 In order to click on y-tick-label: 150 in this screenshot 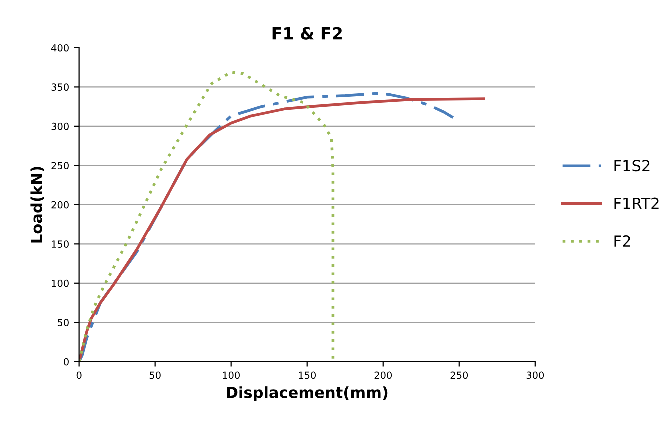, I will do `click(60, 244)`.